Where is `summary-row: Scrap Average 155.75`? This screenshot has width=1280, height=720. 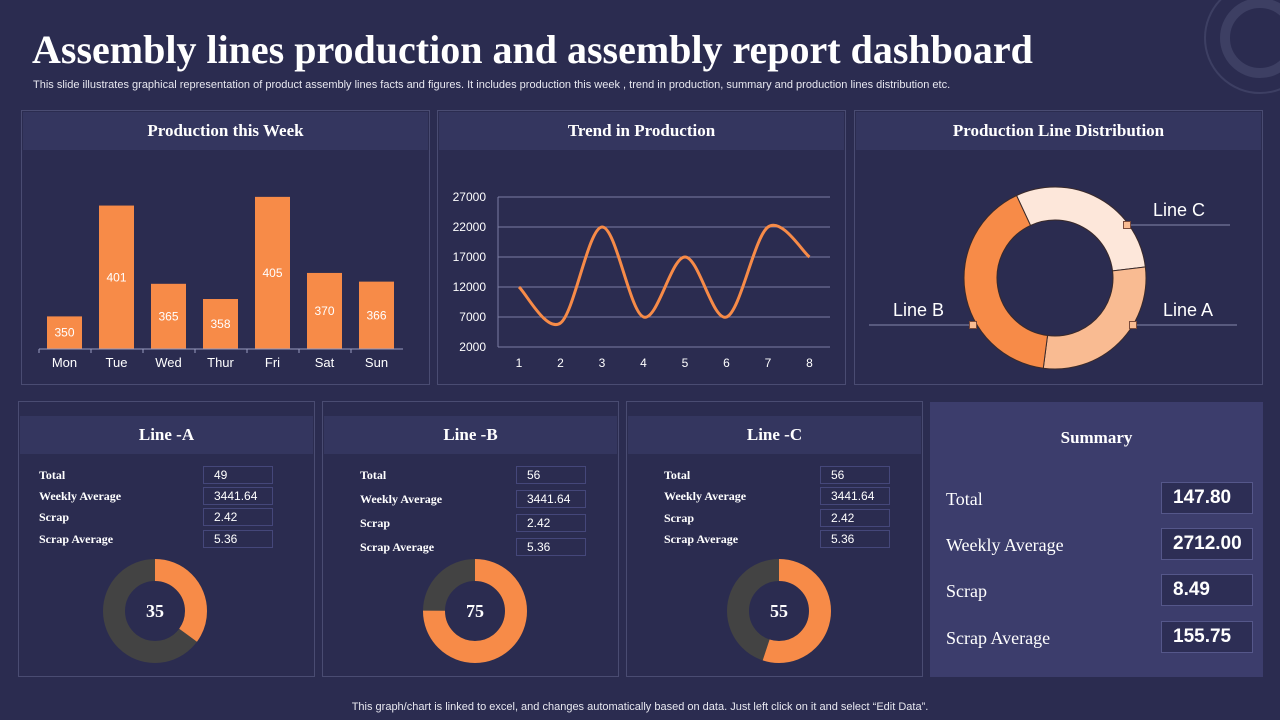
summary-row: Scrap Average 155.75 is located at coordinates (1099, 637).